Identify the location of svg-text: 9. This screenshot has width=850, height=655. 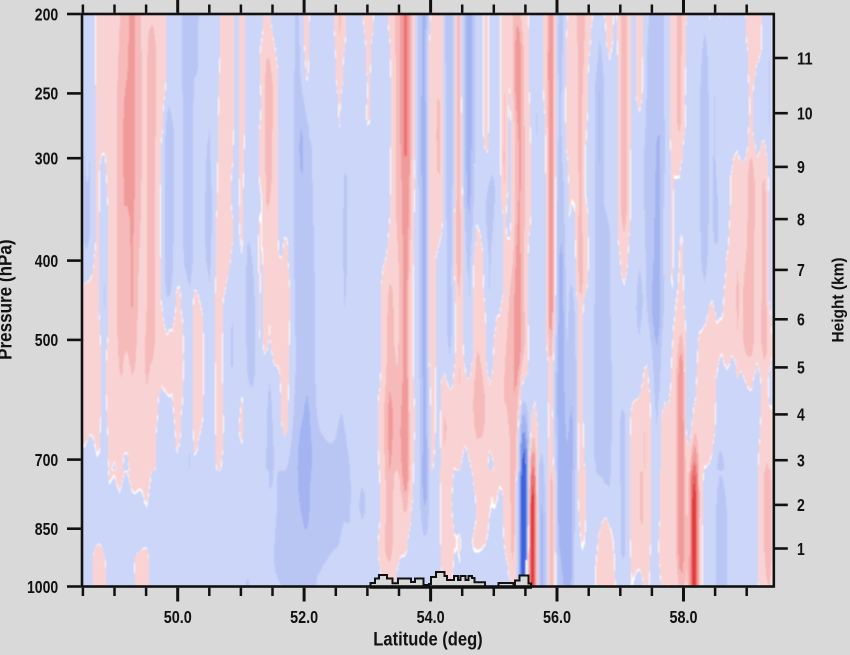
(801, 167).